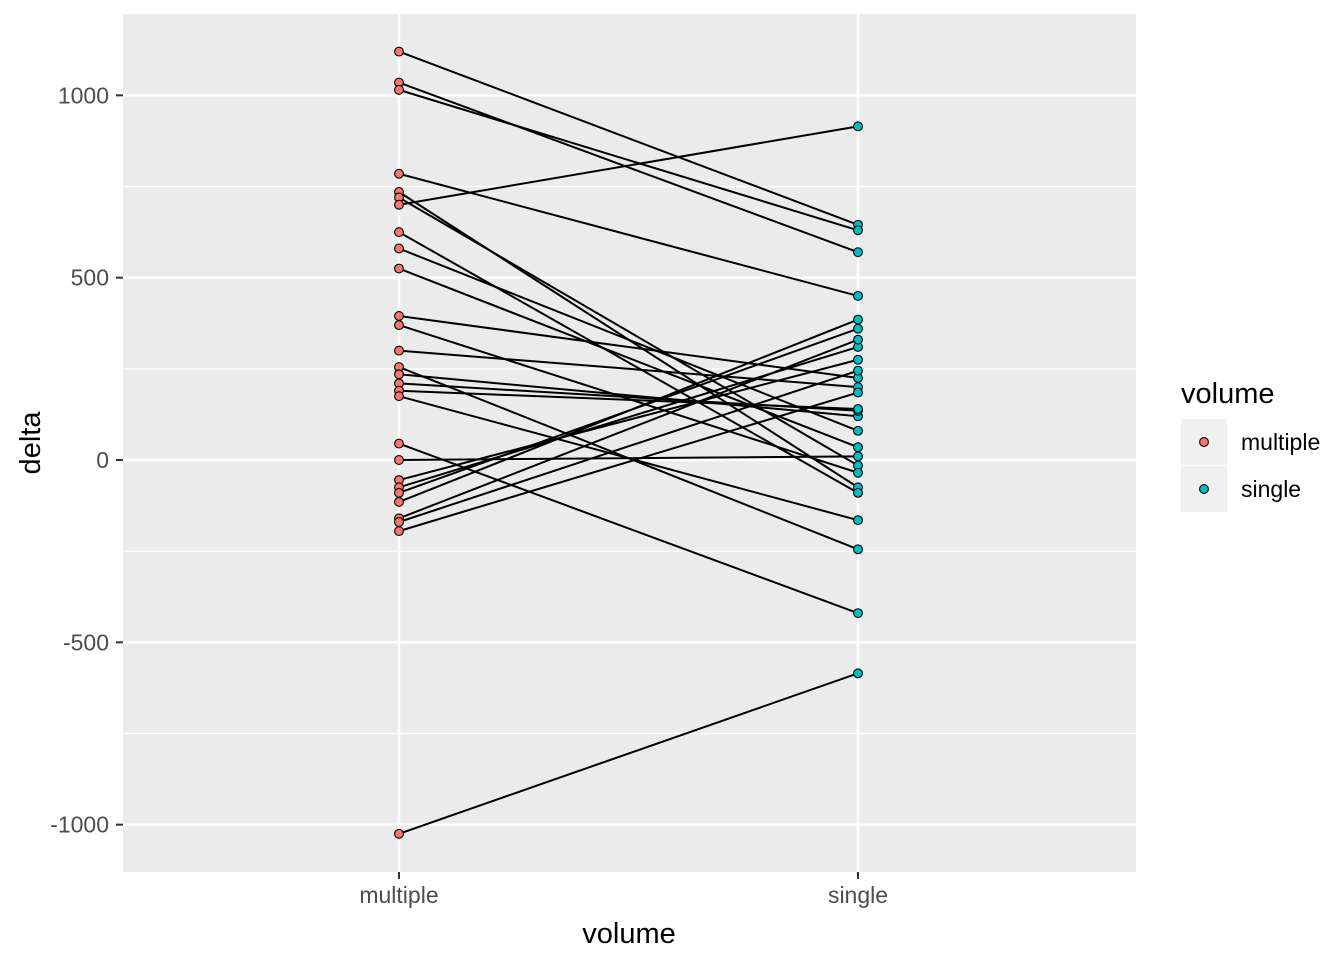 This screenshot has height=960, width=1344. I want to click on legend-title: volume, so click(1228, 394).